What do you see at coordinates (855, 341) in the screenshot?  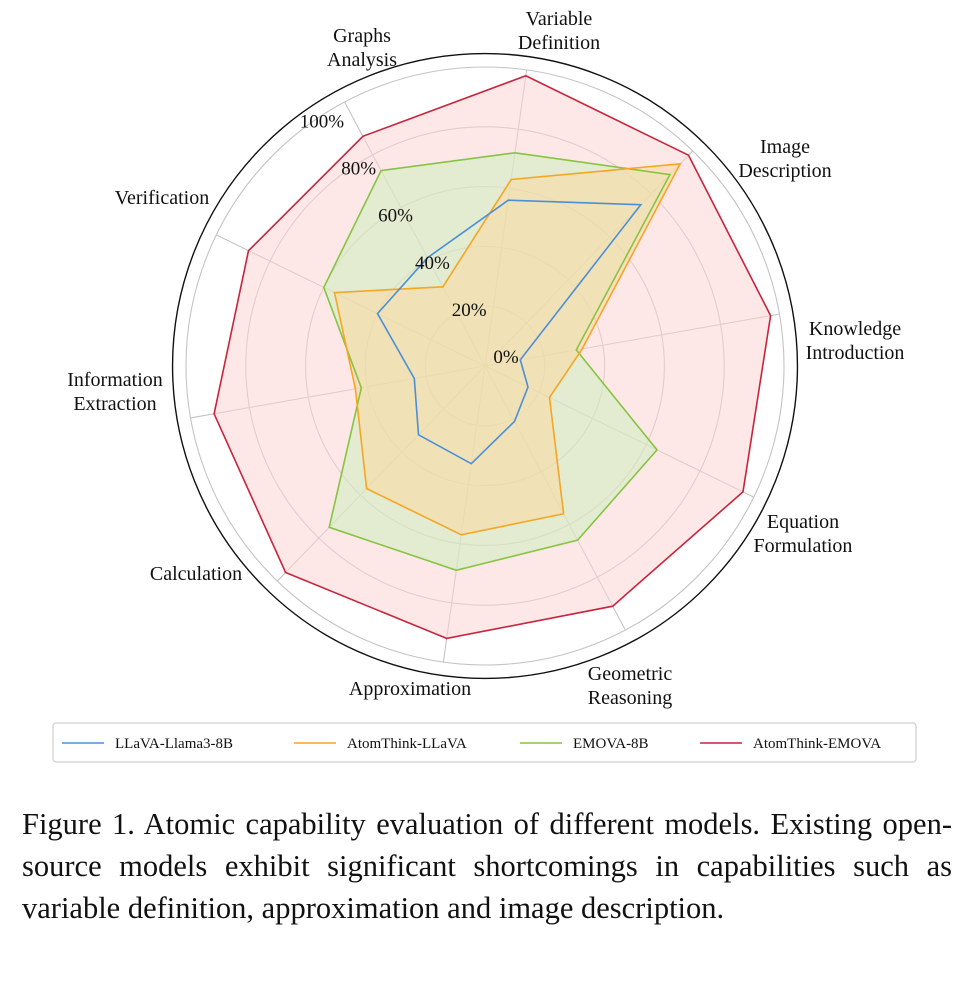 I see `axis-label: Knowledge Introduction` at bounding box center [855, 341].